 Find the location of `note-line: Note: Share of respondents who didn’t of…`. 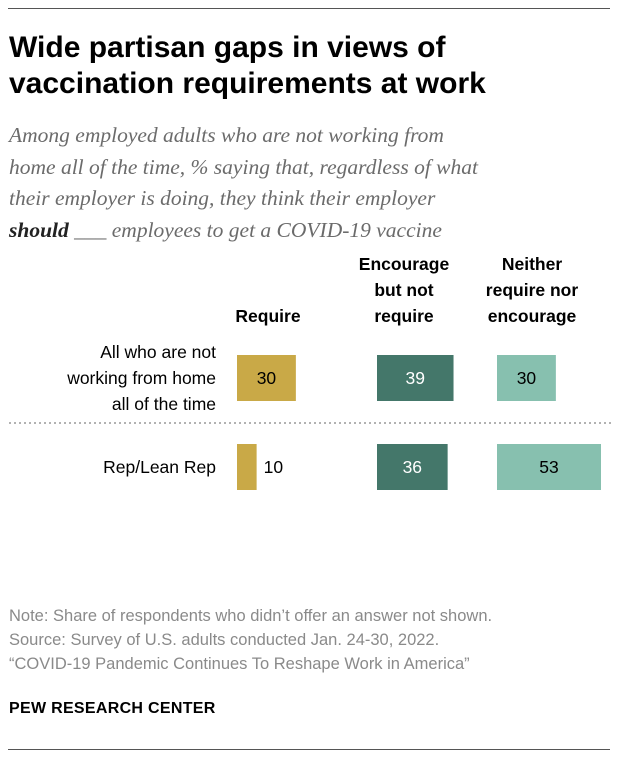

note-line: Note: Share of respondents who didn’t of… is located at coordinates (251, 616).